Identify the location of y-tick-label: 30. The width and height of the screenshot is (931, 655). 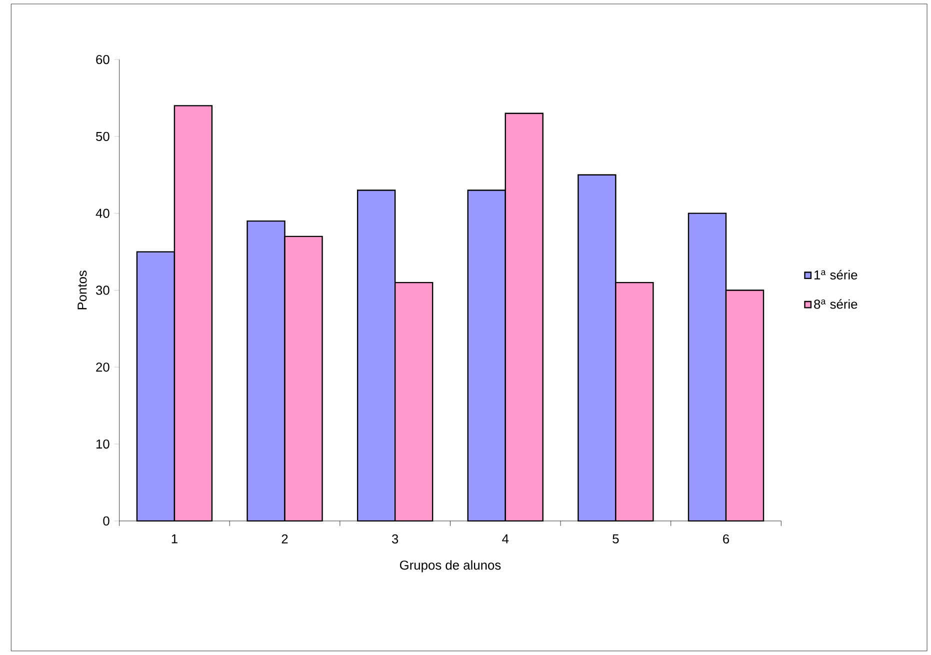
(103, 290).